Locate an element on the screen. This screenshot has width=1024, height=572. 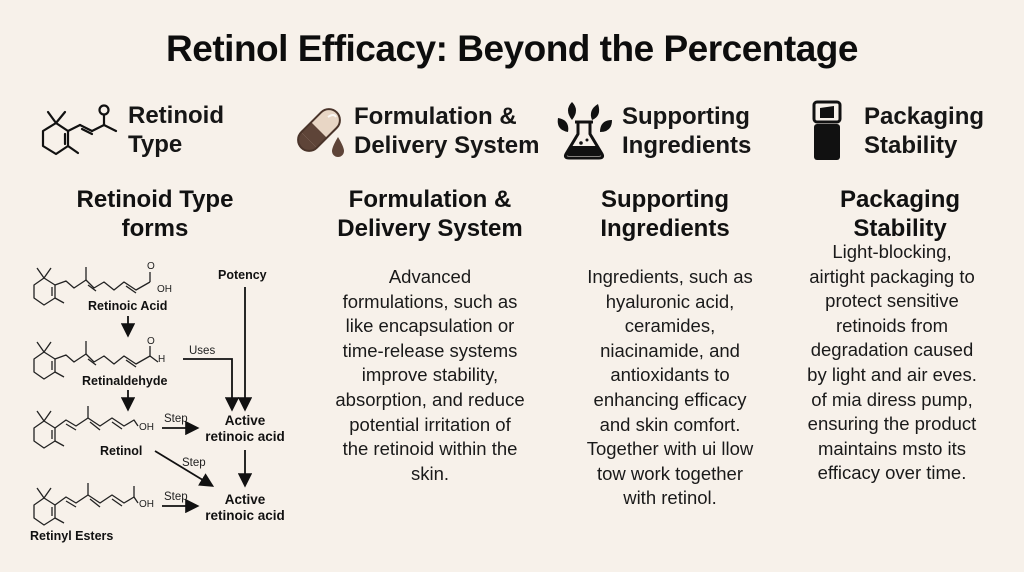
body-line: niacinamide, and is located at coordinates (670, 350).